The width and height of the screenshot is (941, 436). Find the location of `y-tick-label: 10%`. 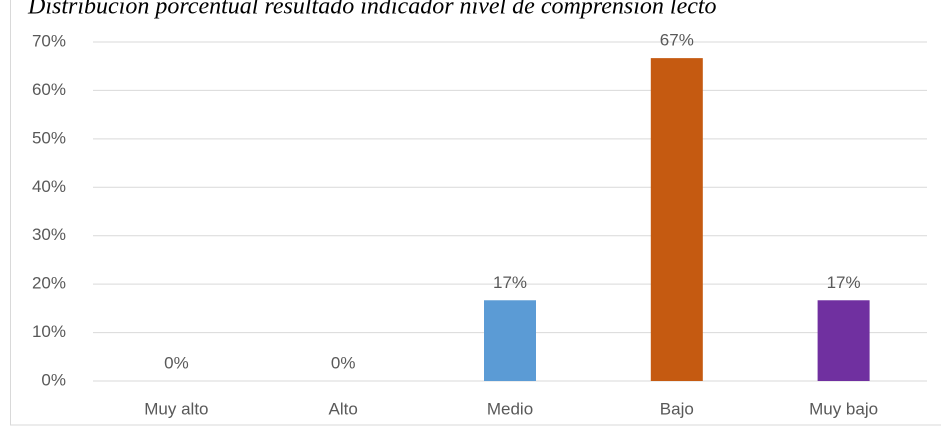

y-tick-label: 10% is located at coordinates (49, 331).